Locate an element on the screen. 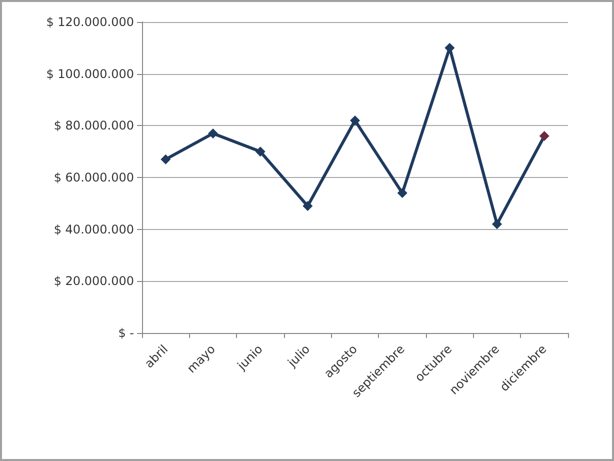  y-tick-label: $ - is located at coordinates (126, 333).